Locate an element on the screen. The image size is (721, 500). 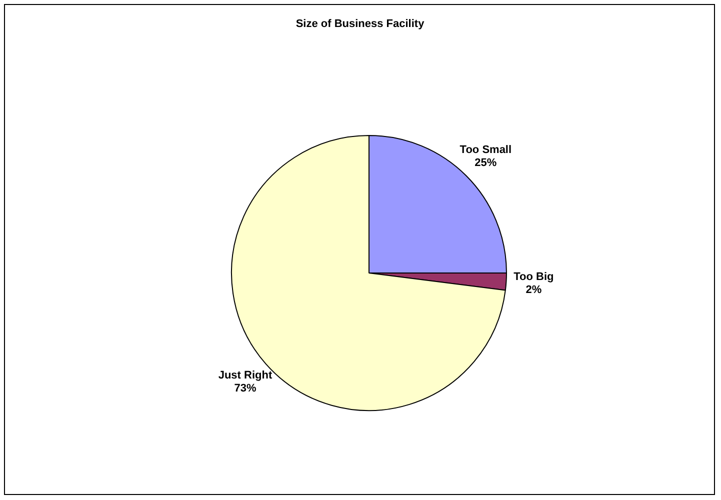
chart-title: Size of Business Facility is located at coordinates (361, 24).